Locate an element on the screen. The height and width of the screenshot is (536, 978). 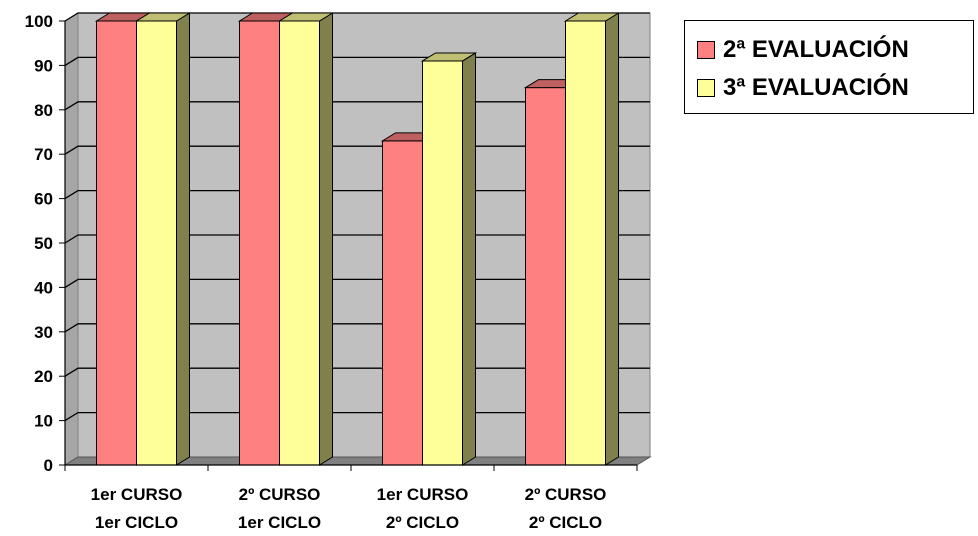
y-tick-labels: 0 10 20 30 40 50 60 70 80 90 100 is located at coordinates (39, 243).